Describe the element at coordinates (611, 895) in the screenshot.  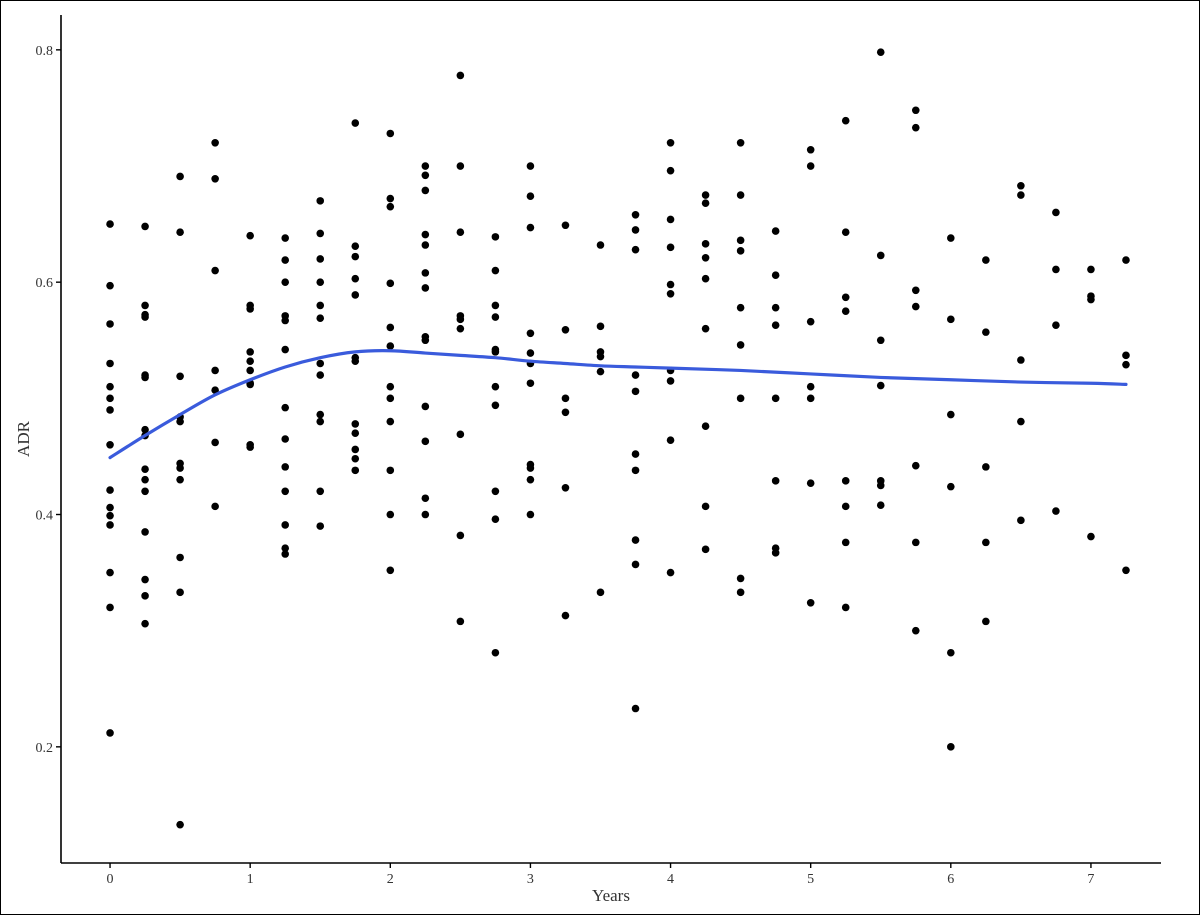
I see `x-axis-title: Years` at that location.